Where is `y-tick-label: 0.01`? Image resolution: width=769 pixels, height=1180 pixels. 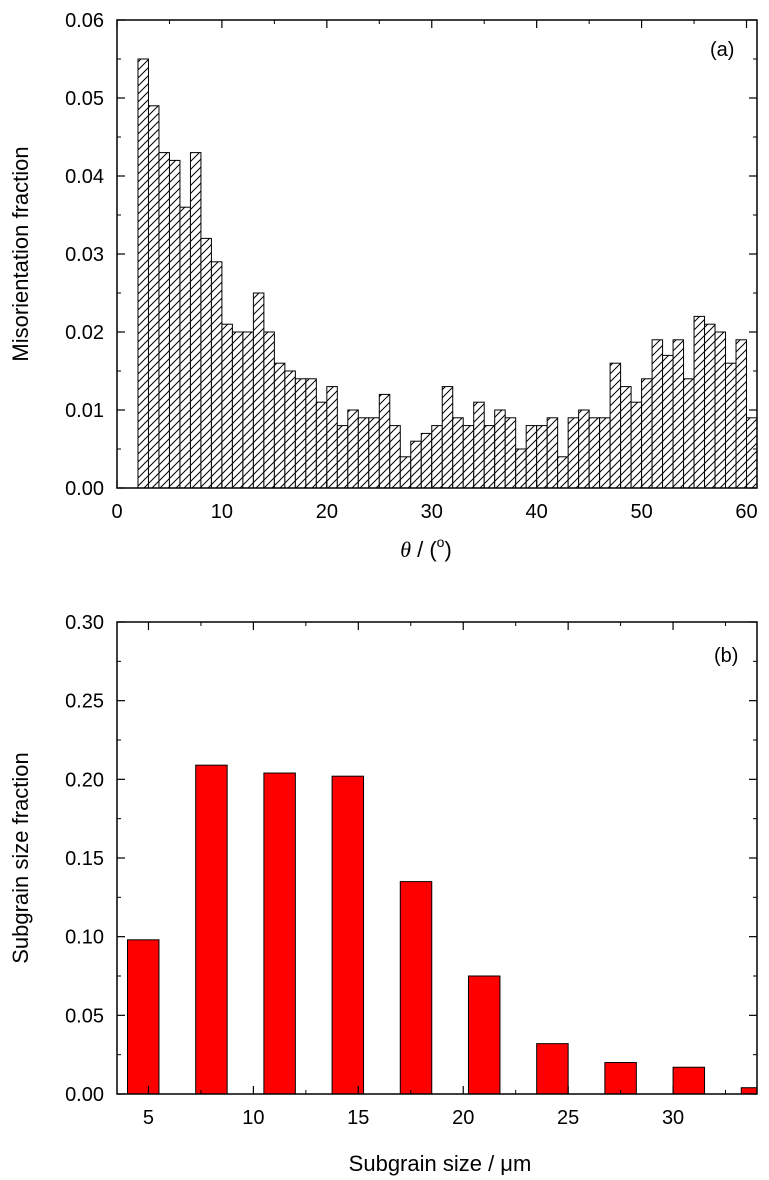
y-tick-label: 0.01 is located at coordinates (84, 411).